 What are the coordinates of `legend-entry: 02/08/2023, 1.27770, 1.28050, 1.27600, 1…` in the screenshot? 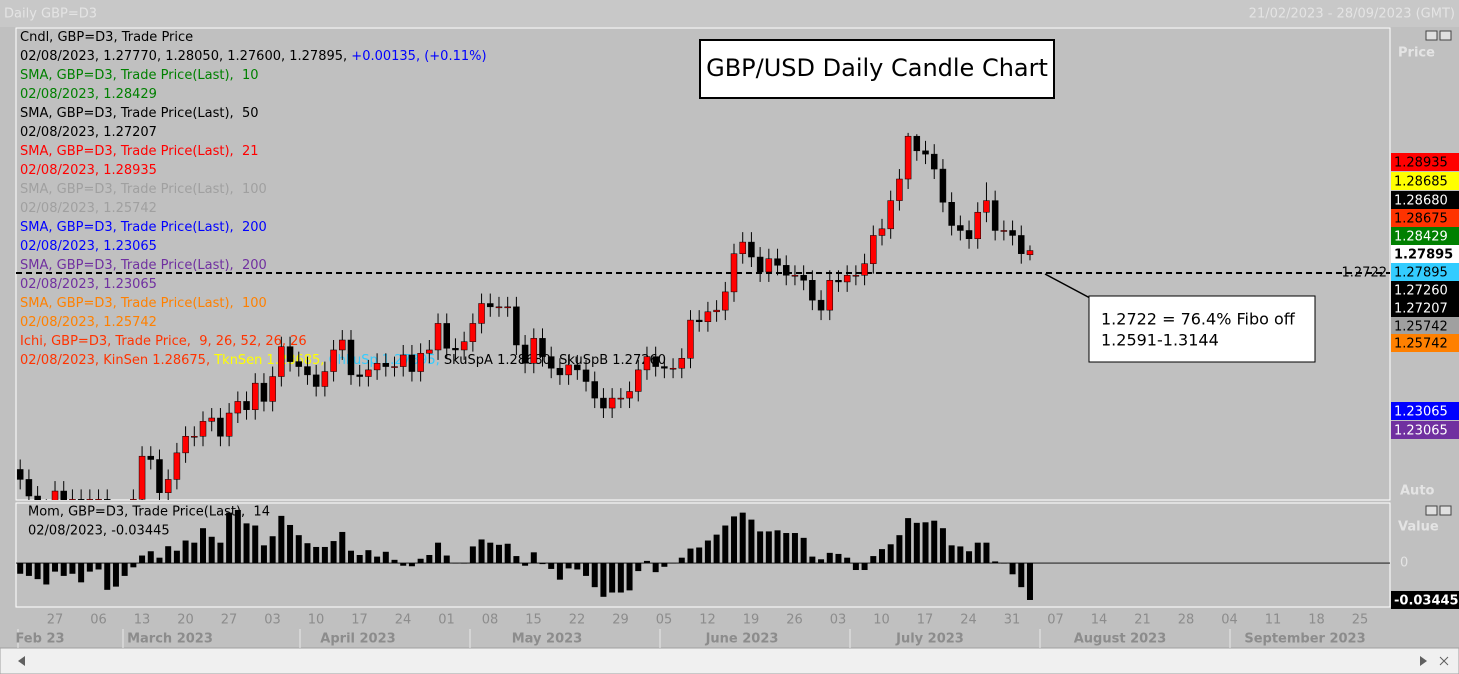 It's located at (253, 56).